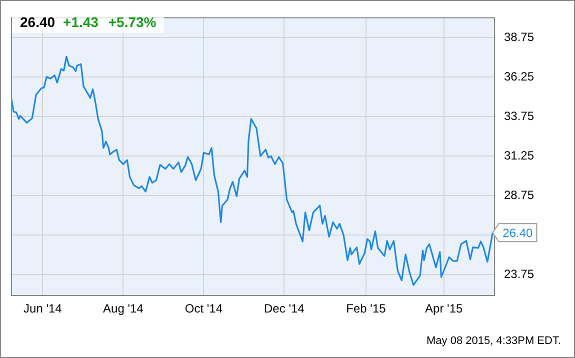 This screenshot has height=358, width=575. Describe the element at coordinates (518, 233) in the screenshot. I see `annotation: 26.40` at that location.